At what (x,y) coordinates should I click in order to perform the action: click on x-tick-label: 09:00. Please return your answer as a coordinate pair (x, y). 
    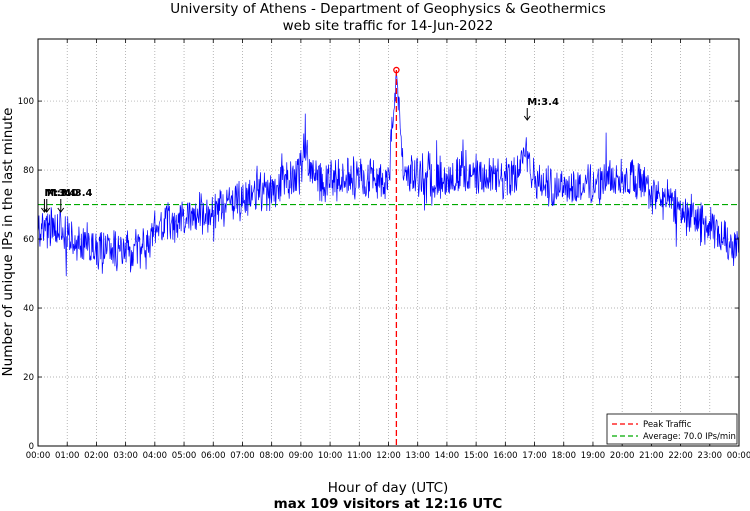
    Looking at the image, I should click on (301, 456).